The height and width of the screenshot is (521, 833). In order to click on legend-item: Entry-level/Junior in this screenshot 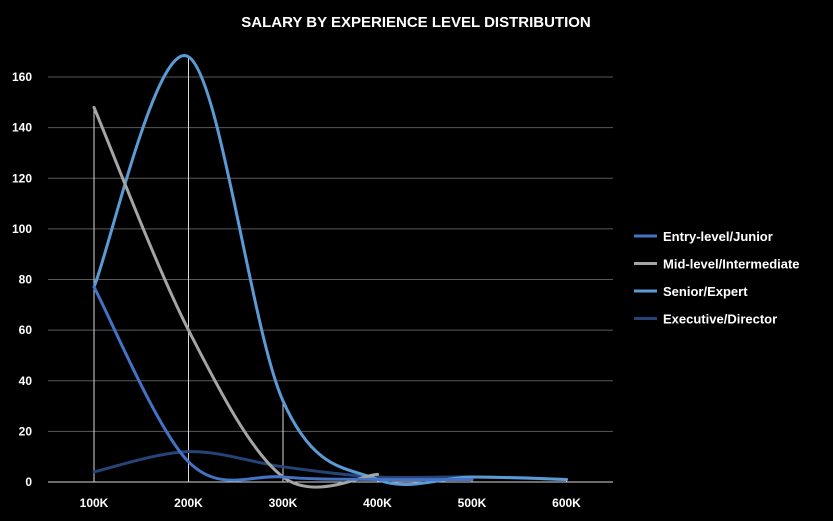, I will do `click(703, 236)`.